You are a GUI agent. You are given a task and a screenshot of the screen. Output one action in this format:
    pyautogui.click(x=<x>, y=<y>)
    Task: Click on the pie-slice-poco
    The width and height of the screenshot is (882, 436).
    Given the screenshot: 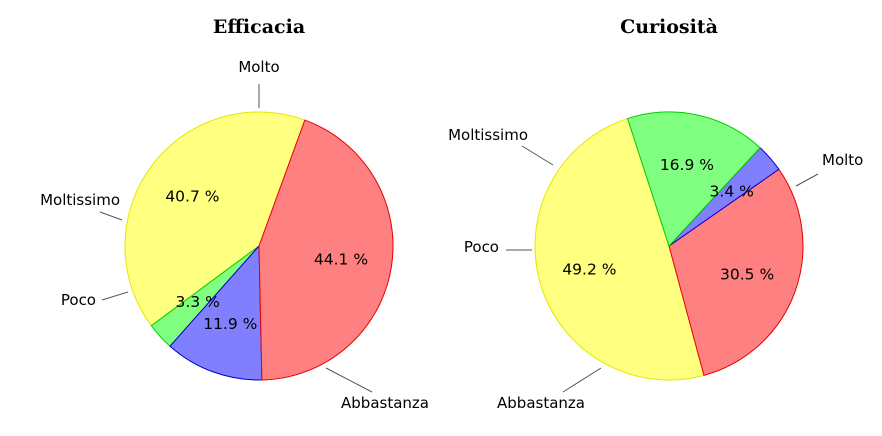 What is the action you would take?
    pyautogui.click(x=216, y=312)
    